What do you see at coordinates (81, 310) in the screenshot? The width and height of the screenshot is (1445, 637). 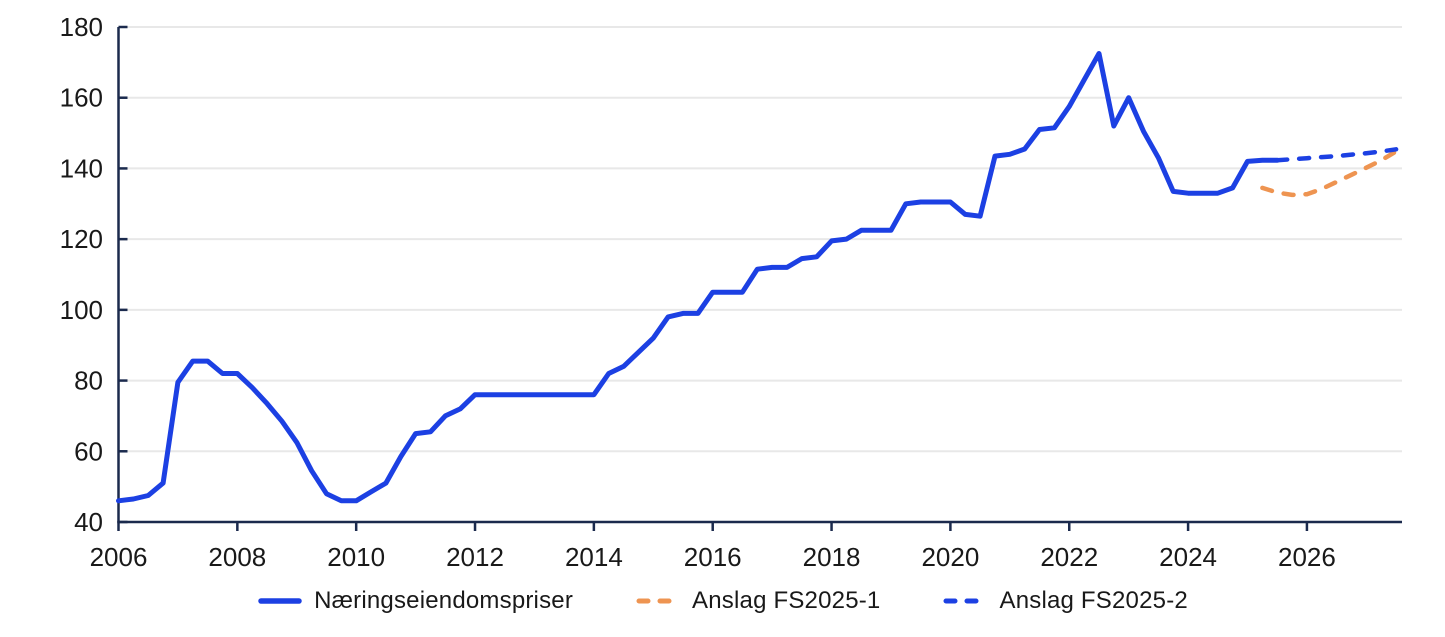 I see `y-tick-label: 100` at bounding box center [81, 310].